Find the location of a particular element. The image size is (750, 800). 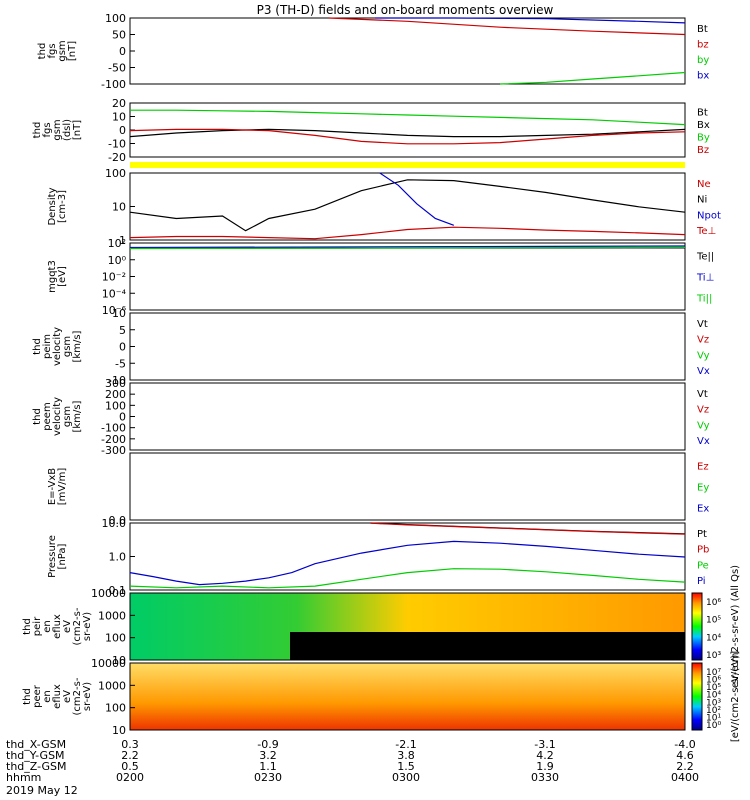

fgs_gsm_dsl-legend-Bx: Bx is located at coordinates (703, 125).